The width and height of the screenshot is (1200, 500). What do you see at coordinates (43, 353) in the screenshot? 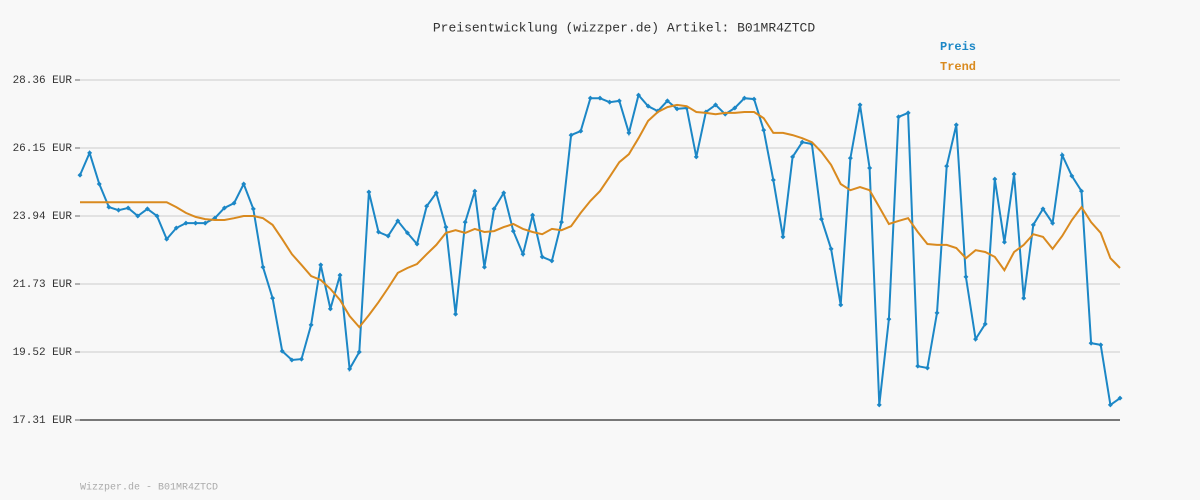
I see `y-tick-label: 19.52 EUR` at bounding box center [43, 353].